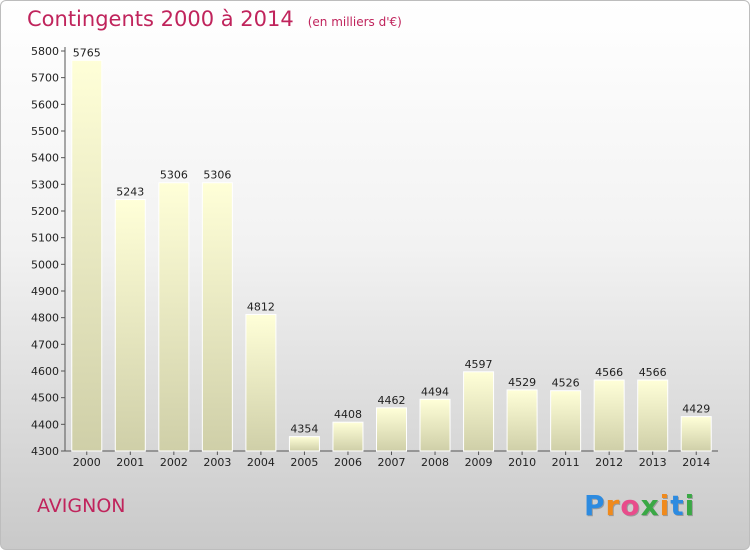 The image size is (750, 550). What do you see at coordinates (435, 462) in the screenshot?
I see `x-tick-label: 2008` at bounding box center [435, 462].